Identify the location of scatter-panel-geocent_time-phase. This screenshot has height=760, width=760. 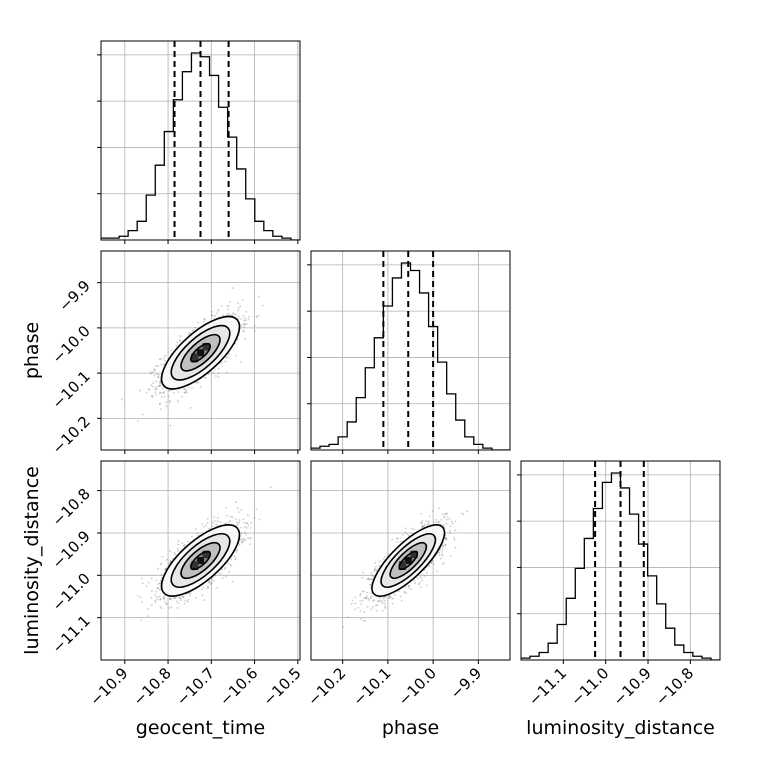
(200, 350).